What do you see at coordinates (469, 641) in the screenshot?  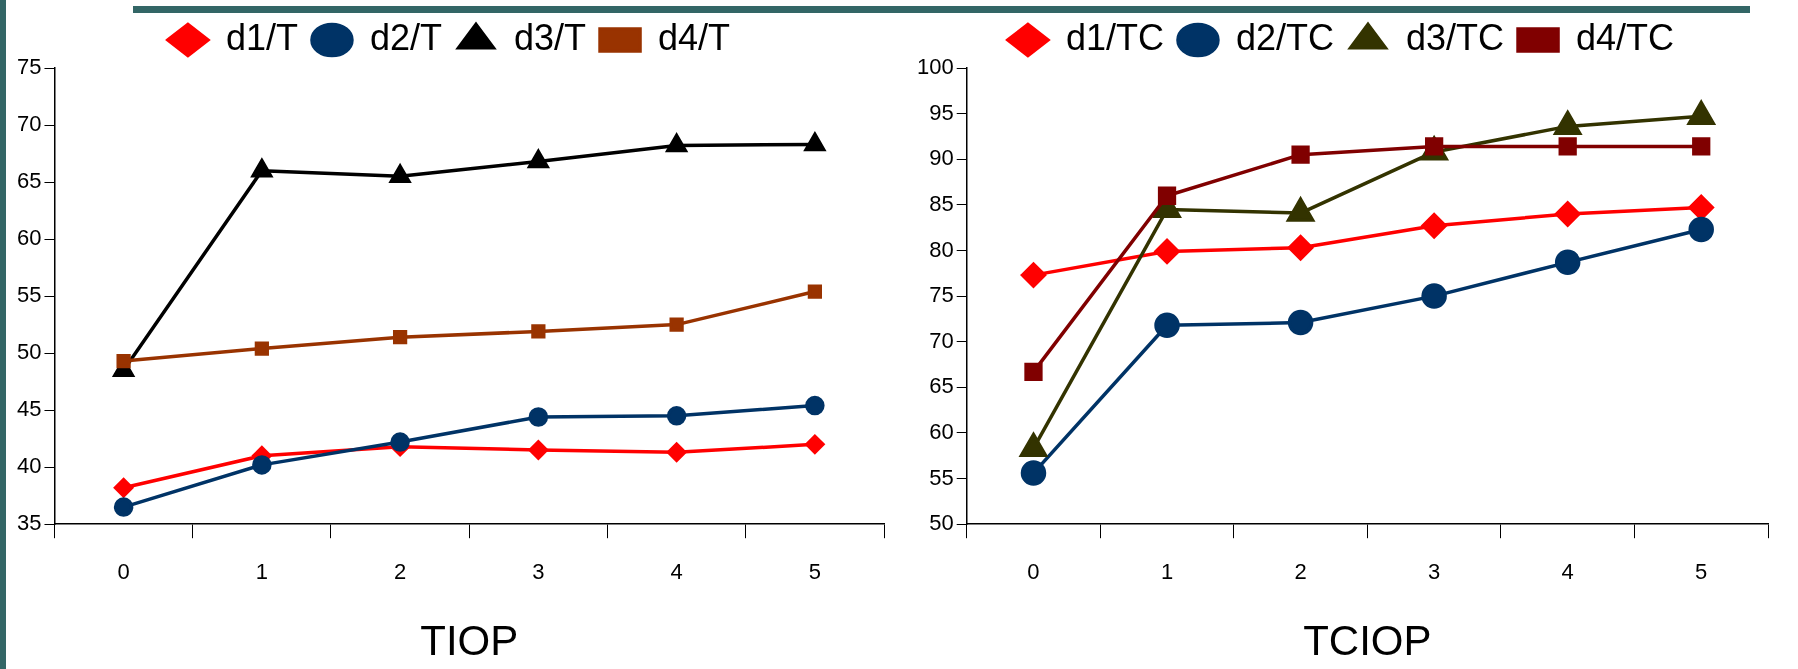 I see `x-axis-title: TIOP` at bounding box center [469, 641].